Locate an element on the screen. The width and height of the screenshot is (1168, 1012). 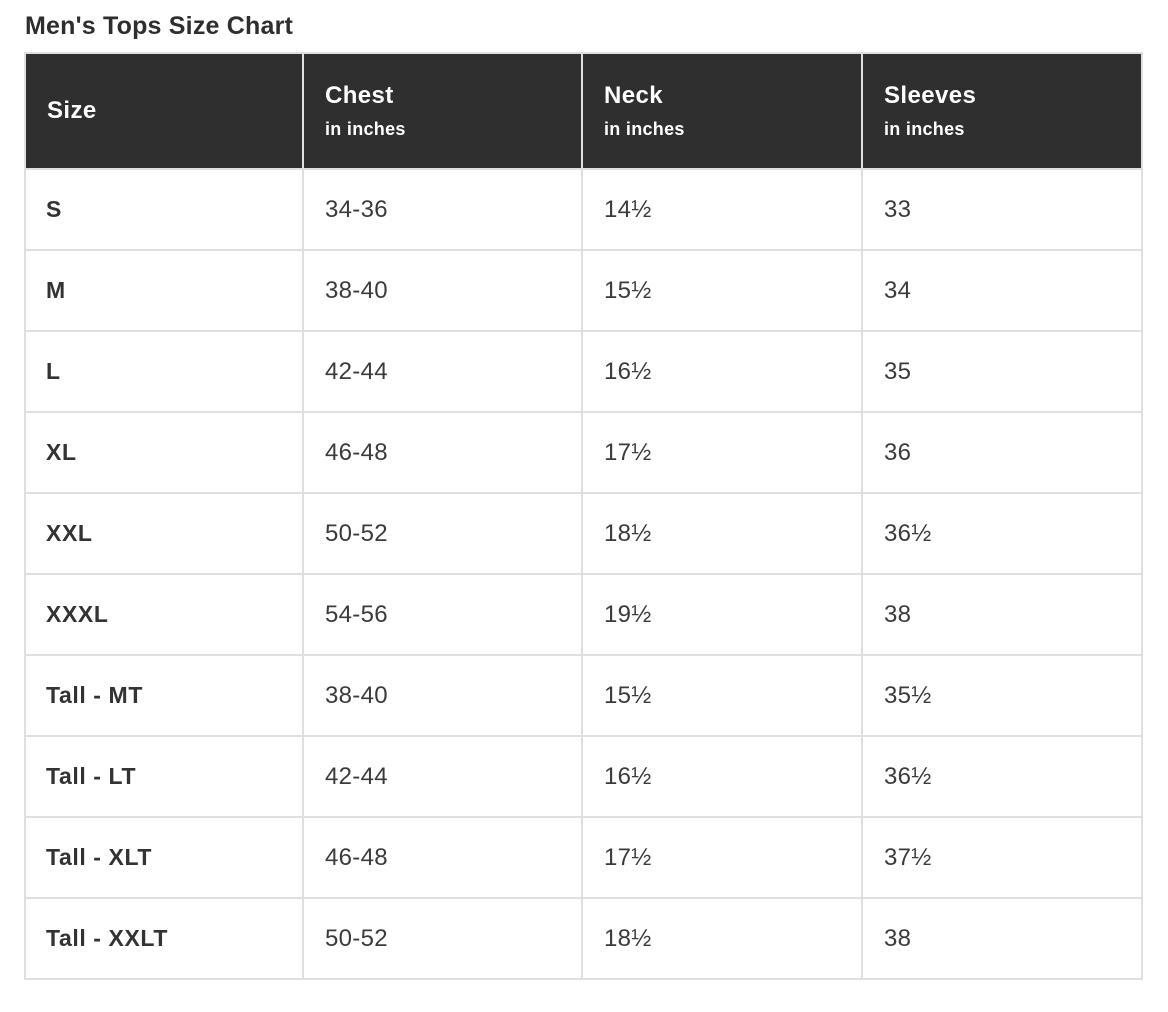
size-cell: M is located at coordinates (164, 290).